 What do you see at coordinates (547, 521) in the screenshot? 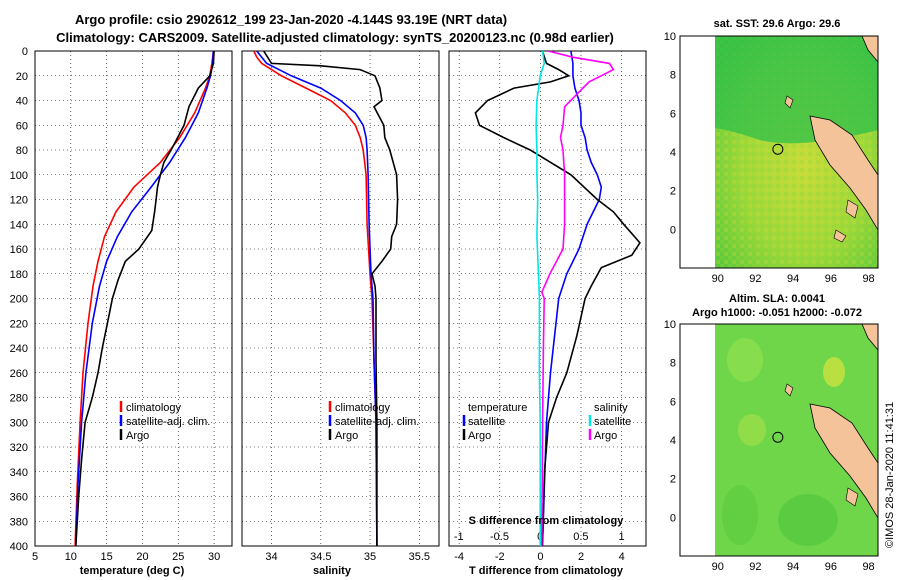
I see `s-difference-axis-label: S difference from climatology` at bounding box center [547, 521].